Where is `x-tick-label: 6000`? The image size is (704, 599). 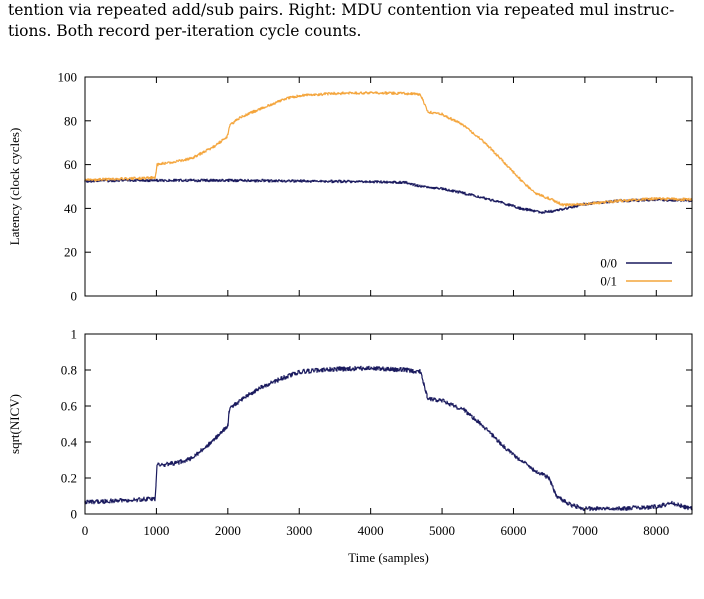 x-tick-label: 6000 is located at coordinates (513, 530).